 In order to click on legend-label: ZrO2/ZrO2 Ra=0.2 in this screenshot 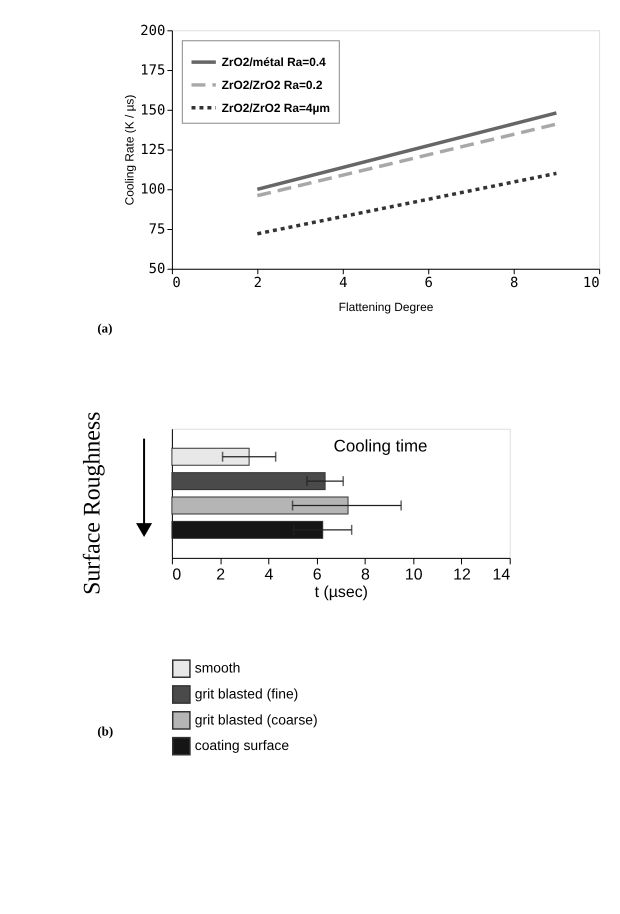, I will do `click(272, 85)`.